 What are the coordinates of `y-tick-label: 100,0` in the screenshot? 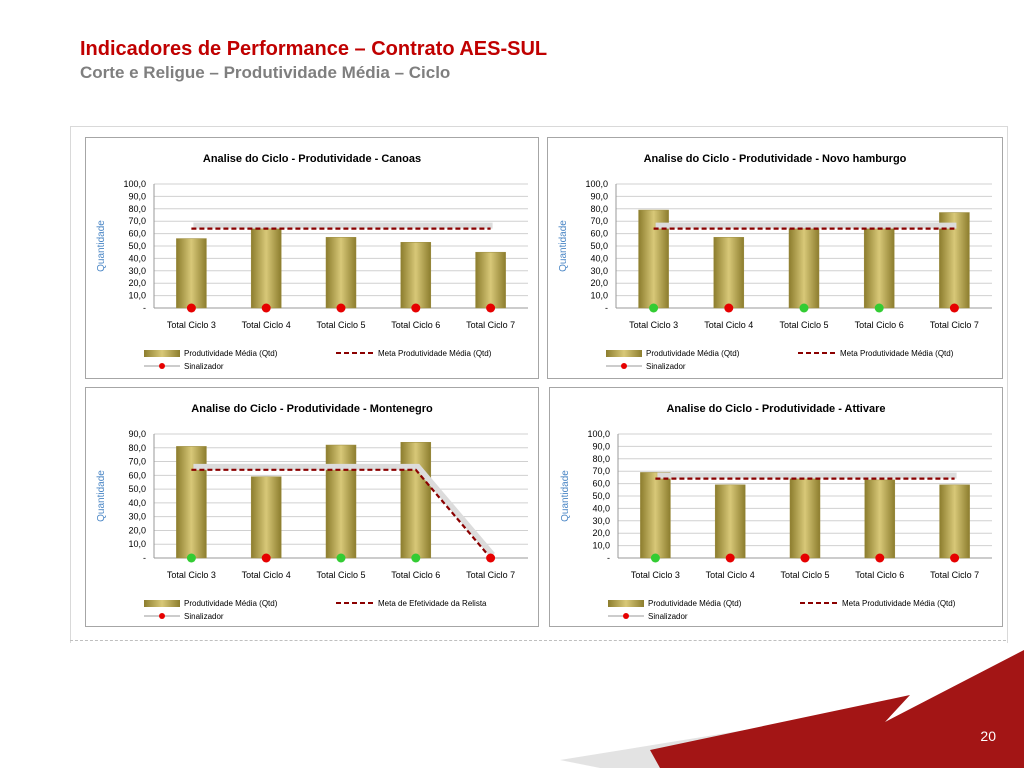 It's located at (596, 184).